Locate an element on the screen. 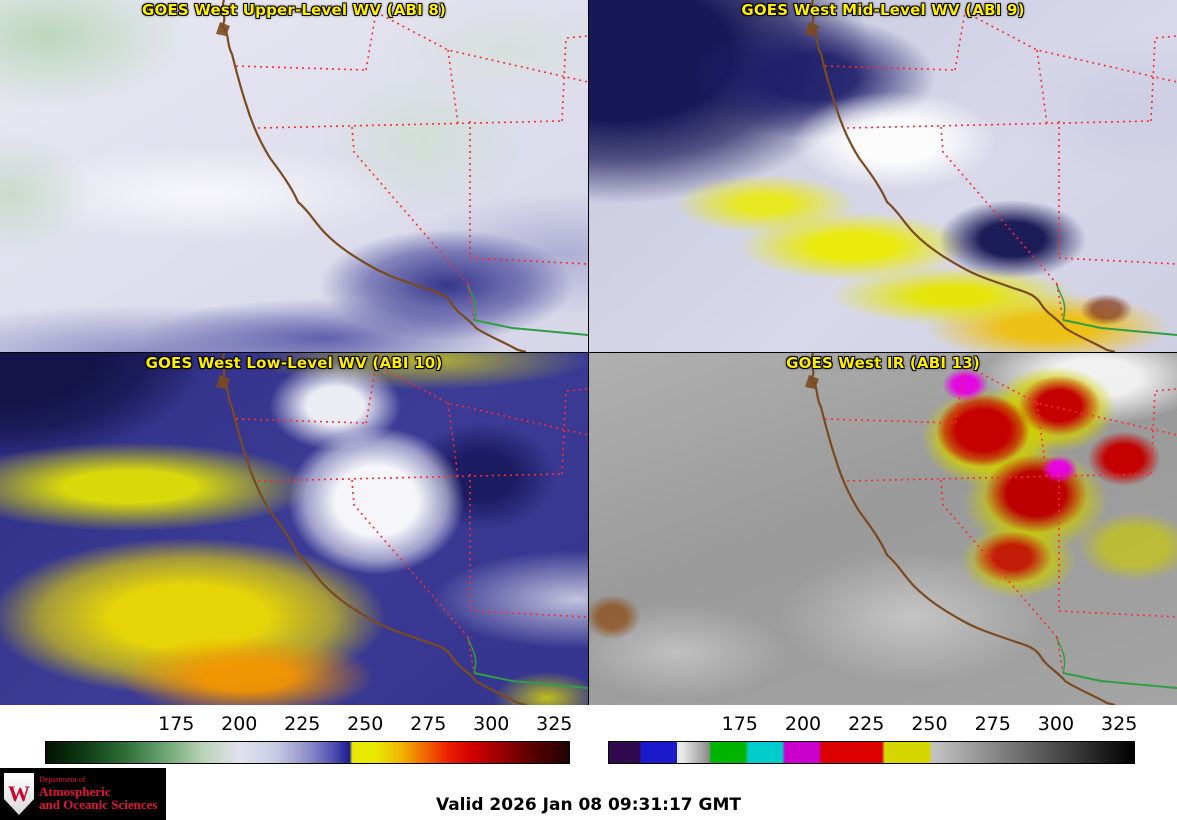  ir-colorbar-legend: 175 200 225 250 275 300 325 is located at coordinates (873, 741).